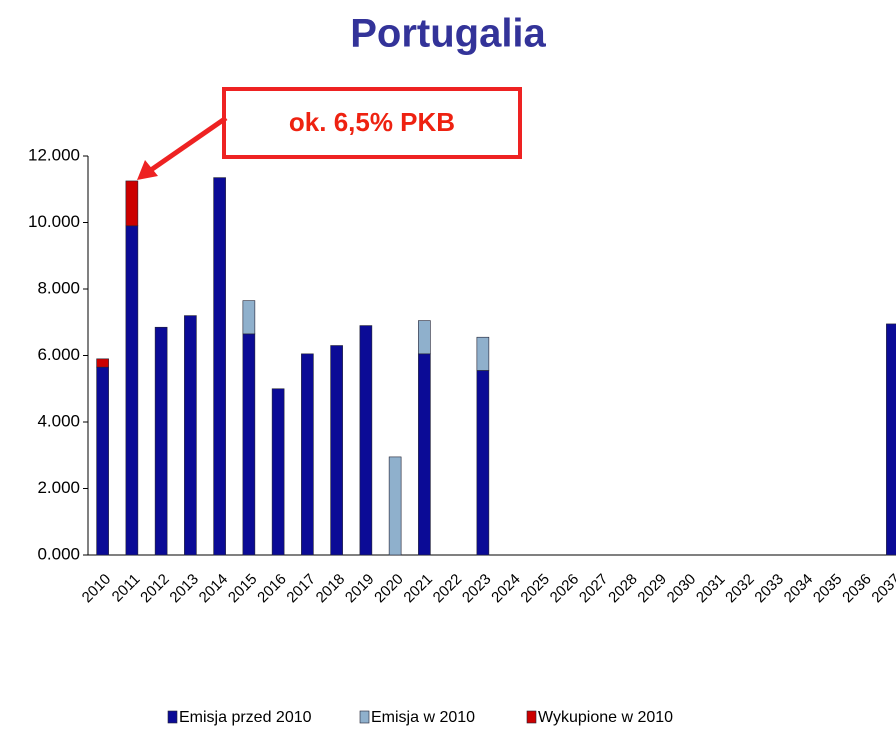  Describe the element at coordinates (389, 589) in the screenshot. I see `x-tick-label: 2020` at that location.